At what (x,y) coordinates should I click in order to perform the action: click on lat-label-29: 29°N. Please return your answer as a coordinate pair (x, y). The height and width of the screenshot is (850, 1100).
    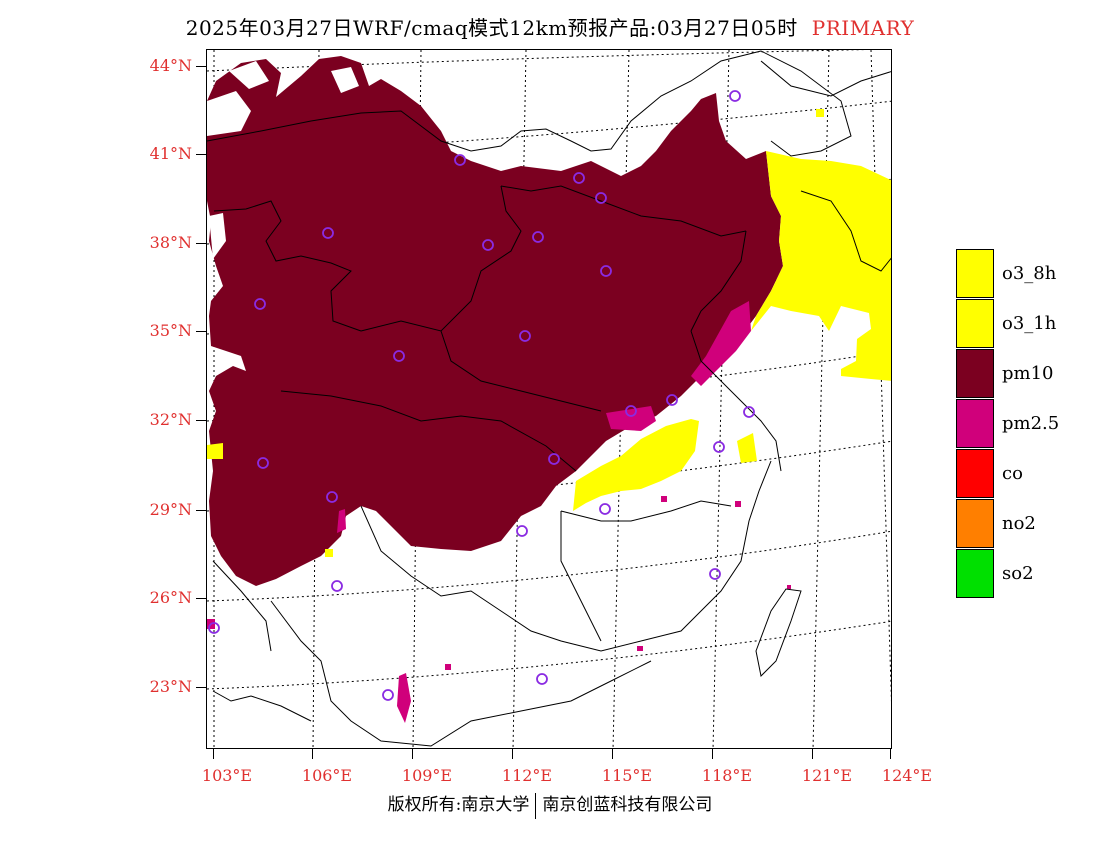
    Looking at the image, I should click on (170, 509).